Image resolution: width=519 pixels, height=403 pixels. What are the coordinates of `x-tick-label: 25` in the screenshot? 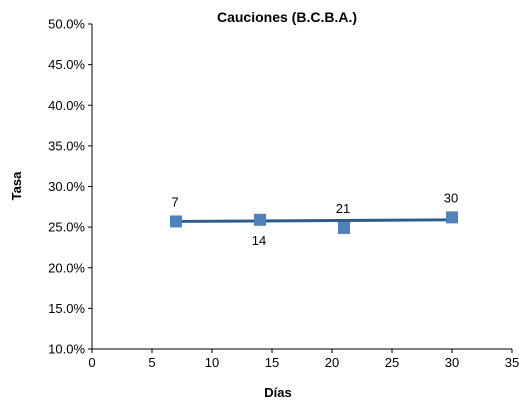 It's located at (392, 362).